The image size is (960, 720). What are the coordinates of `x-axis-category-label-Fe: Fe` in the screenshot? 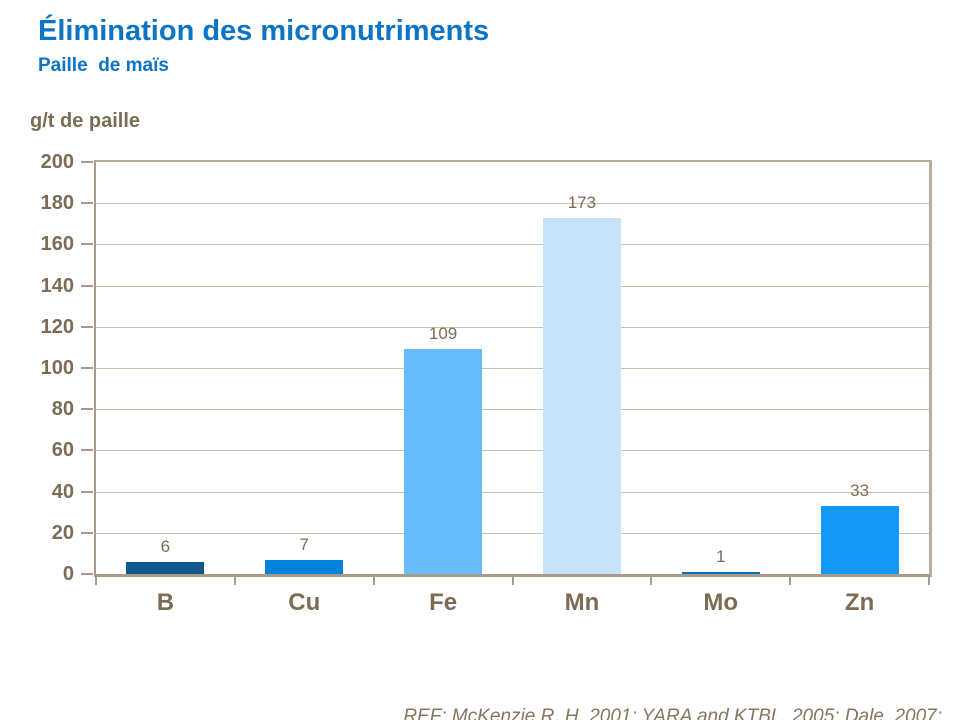 It's located at (443, 602).